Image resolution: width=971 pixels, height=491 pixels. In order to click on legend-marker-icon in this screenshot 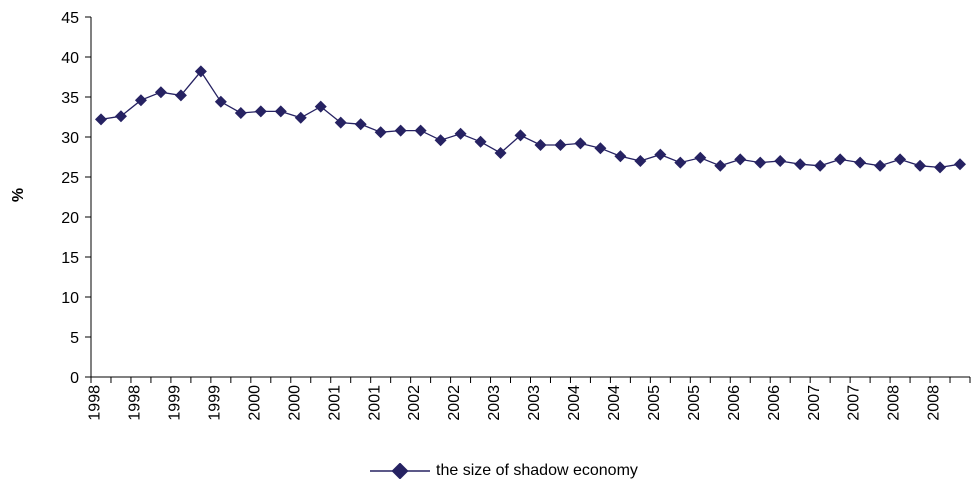, I will do `click(400, 471)`.